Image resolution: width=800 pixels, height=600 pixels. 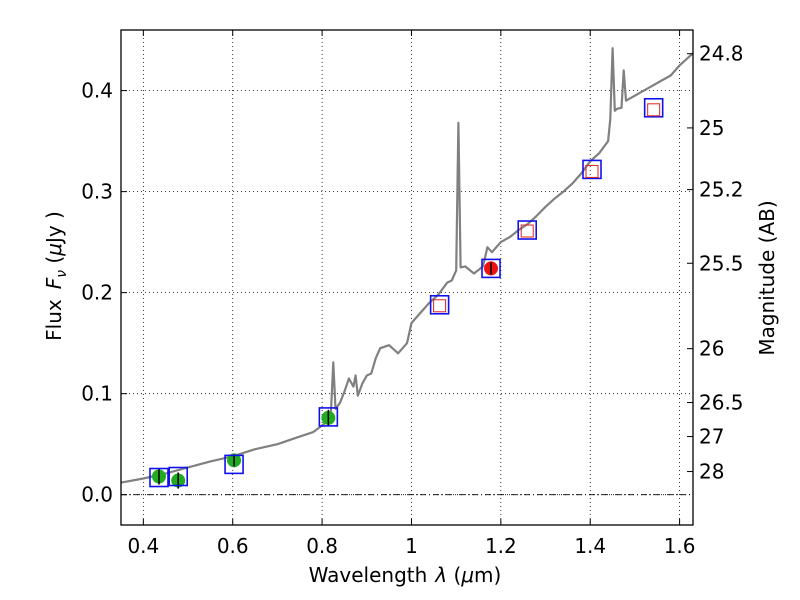 I want to click on y-axis-label-subscript: ν, so click(x=62, y=274).